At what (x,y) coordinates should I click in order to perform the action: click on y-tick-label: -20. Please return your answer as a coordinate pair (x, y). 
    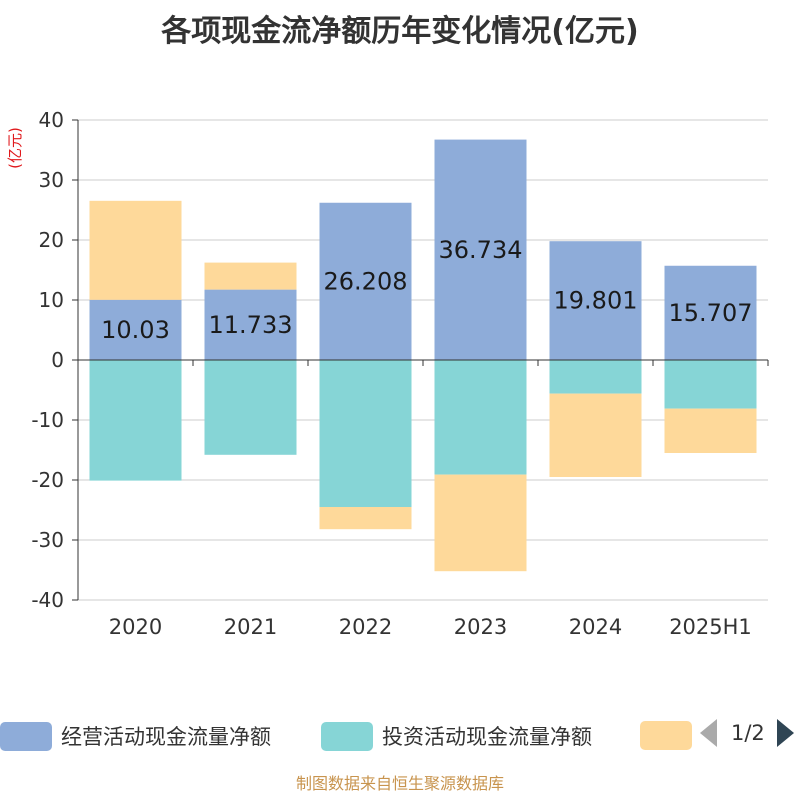
    Looking at the image, I should click on (47, 480).